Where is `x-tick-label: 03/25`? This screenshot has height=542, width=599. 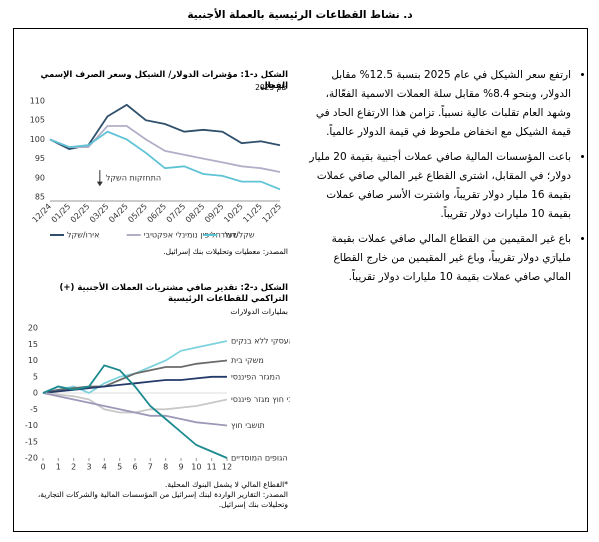
x-tick-label: 03/25 is located at coordinates (99, 213).